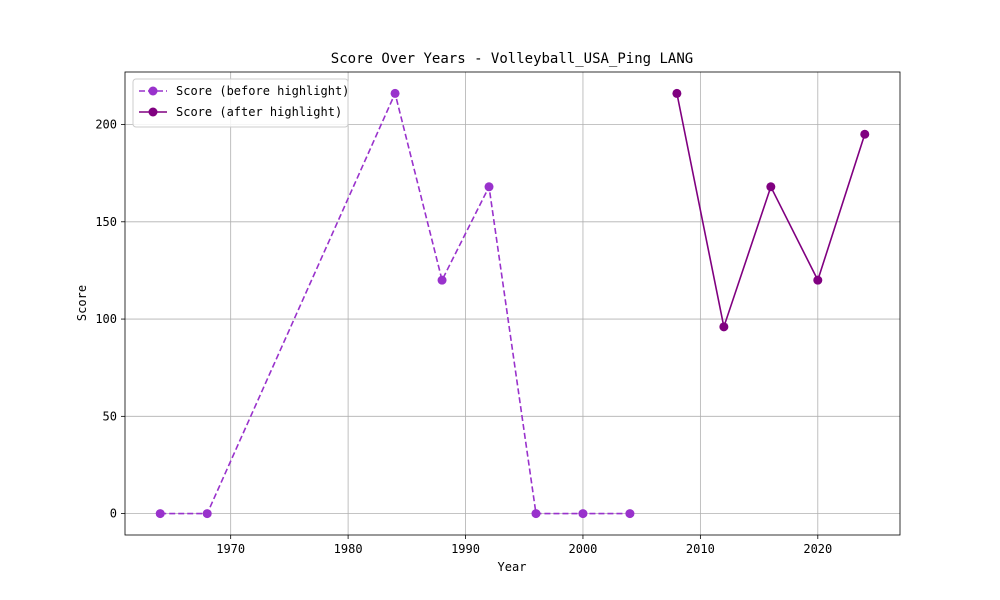 This screenshot has height=600, width=1000. I want to click on y-tick-label: 100, so click(106, 319).